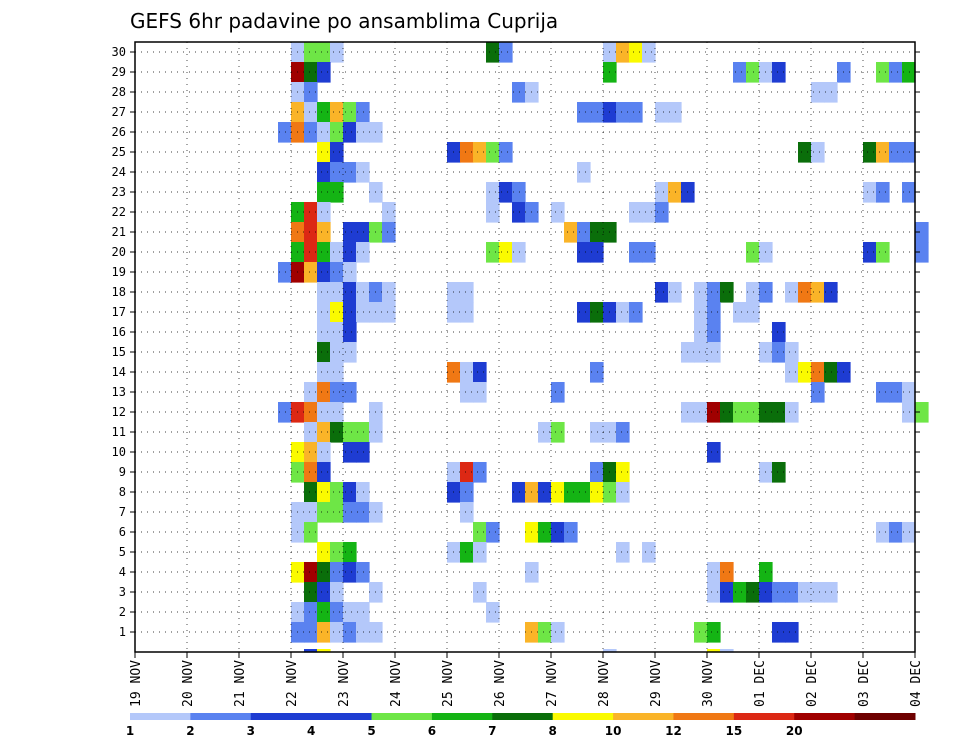  I want to click on y-tick-label: 9, so click(122, 472).